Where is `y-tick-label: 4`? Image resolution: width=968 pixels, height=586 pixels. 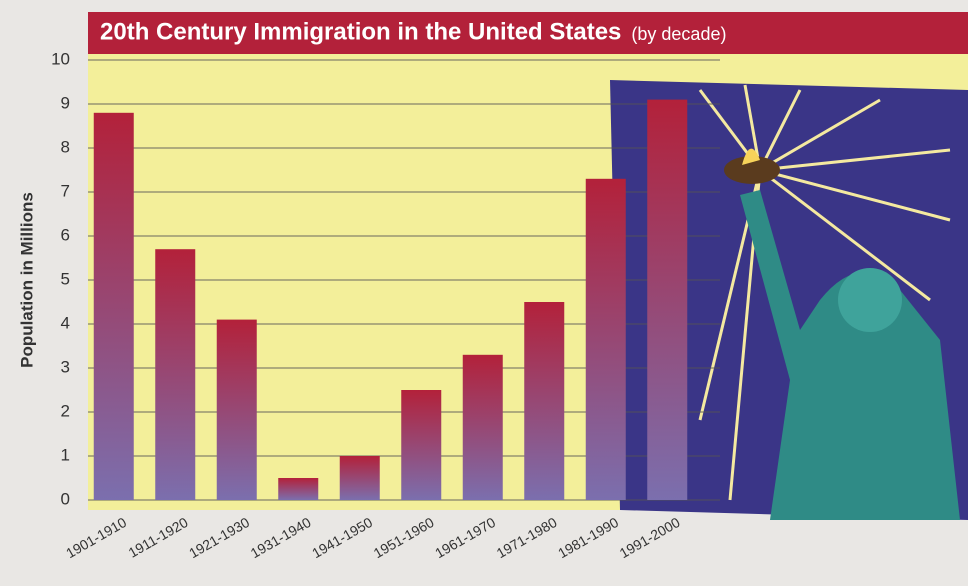
y-tick-label: 4 is located at coordinates (65, 322).